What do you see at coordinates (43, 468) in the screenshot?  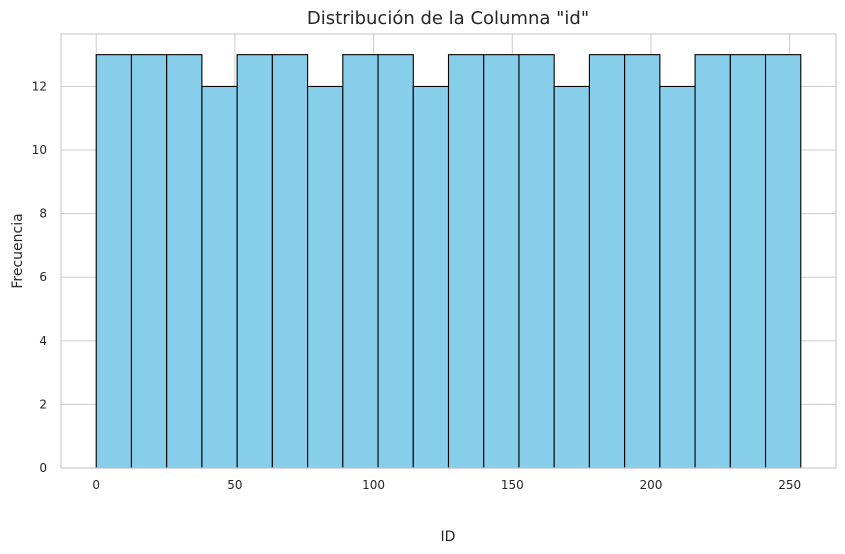 I see `y-tick-label-0: 0` at bounding box center [43, 468].